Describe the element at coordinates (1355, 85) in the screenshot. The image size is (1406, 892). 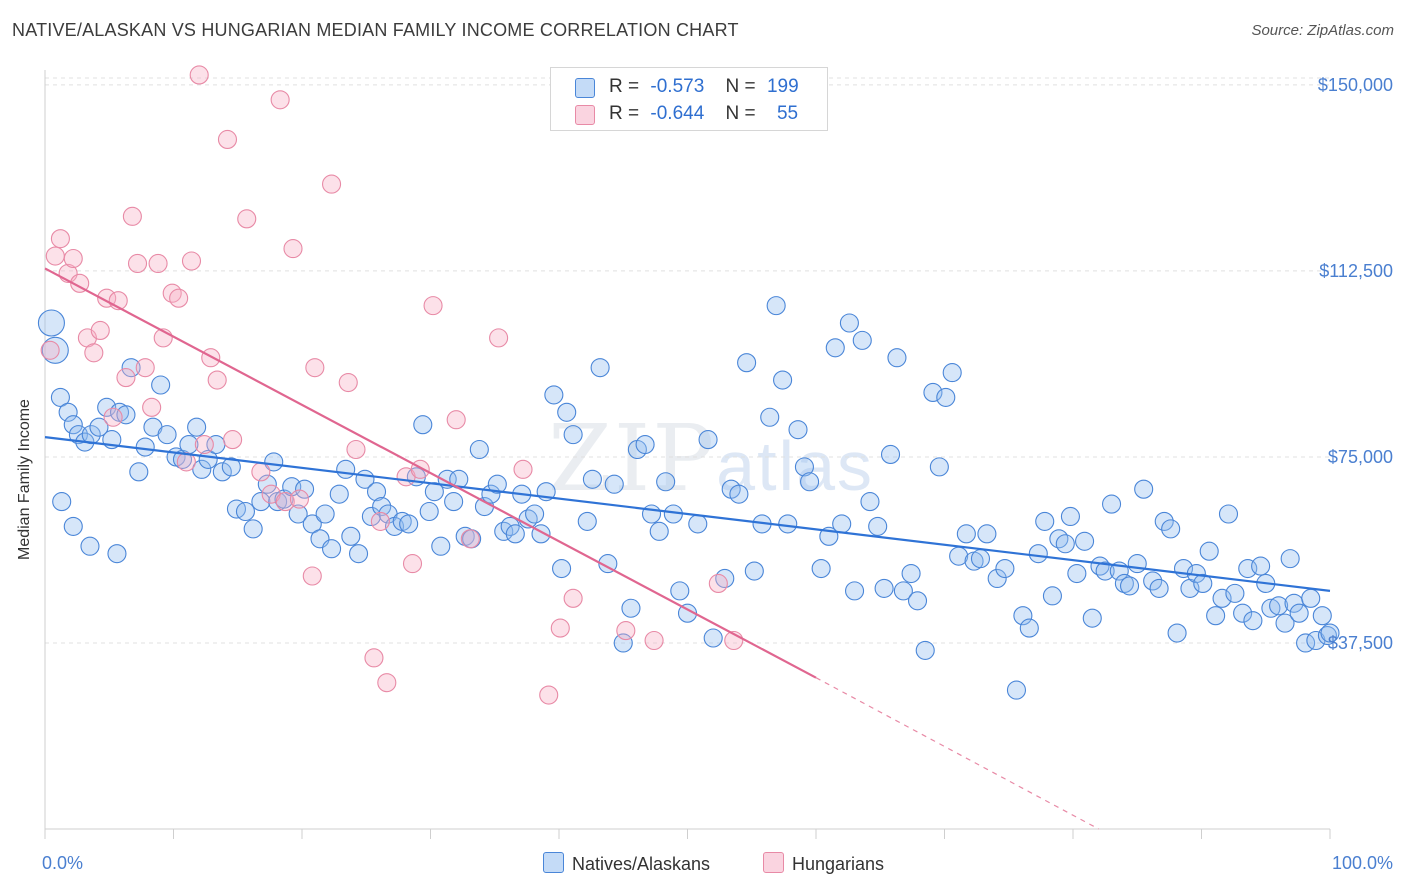
I see `y-tick-label: $150,000` at that location.